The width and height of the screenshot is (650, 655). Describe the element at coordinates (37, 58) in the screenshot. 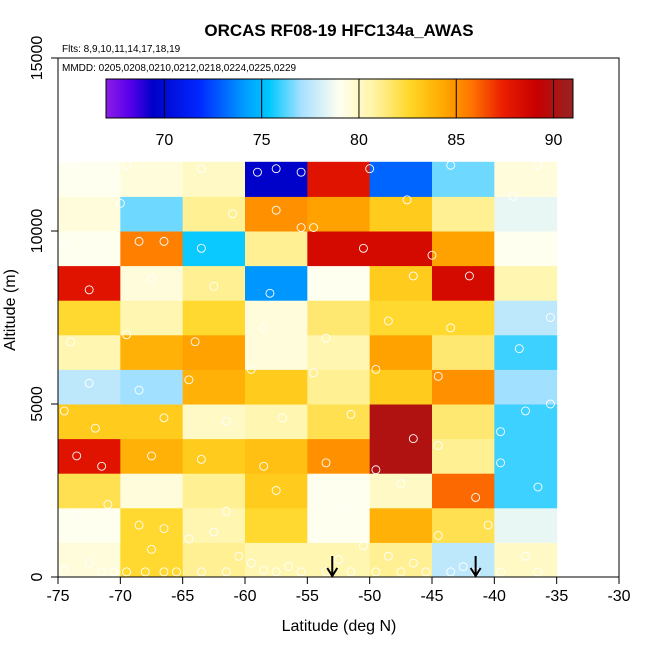

I see `y-tick-label: 15000` at that location.